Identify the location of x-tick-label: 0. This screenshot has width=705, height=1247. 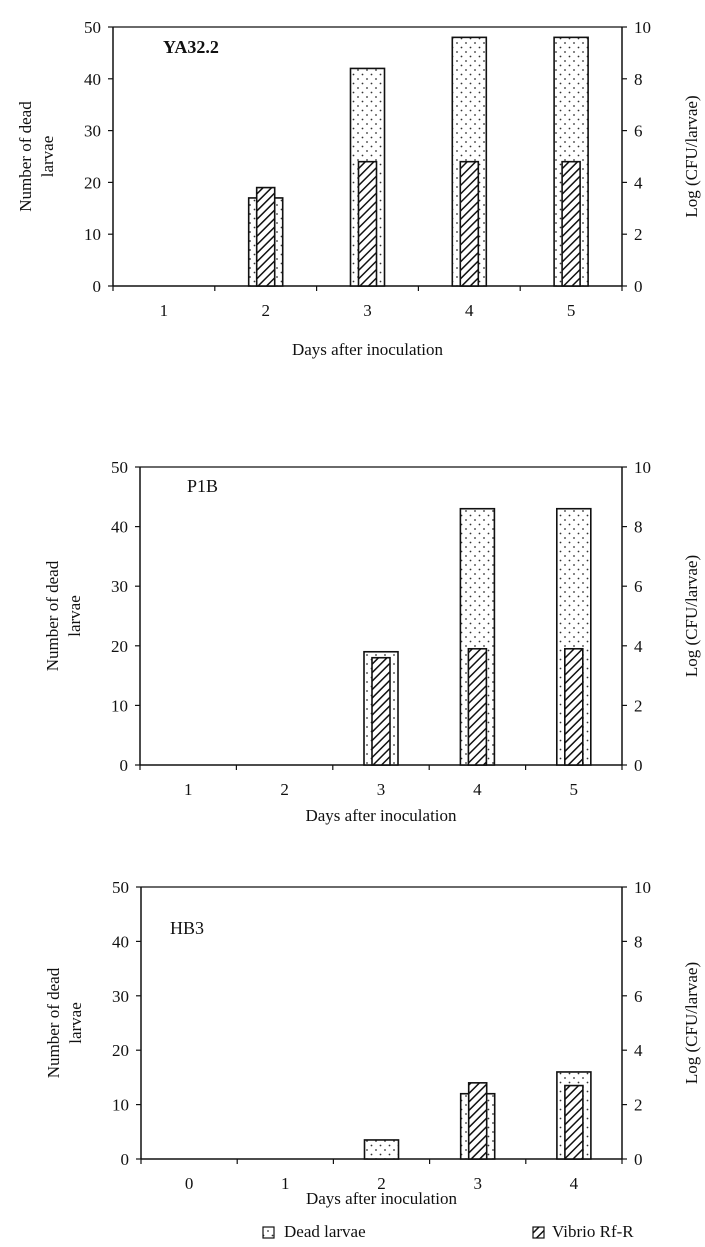
(189, 1183).